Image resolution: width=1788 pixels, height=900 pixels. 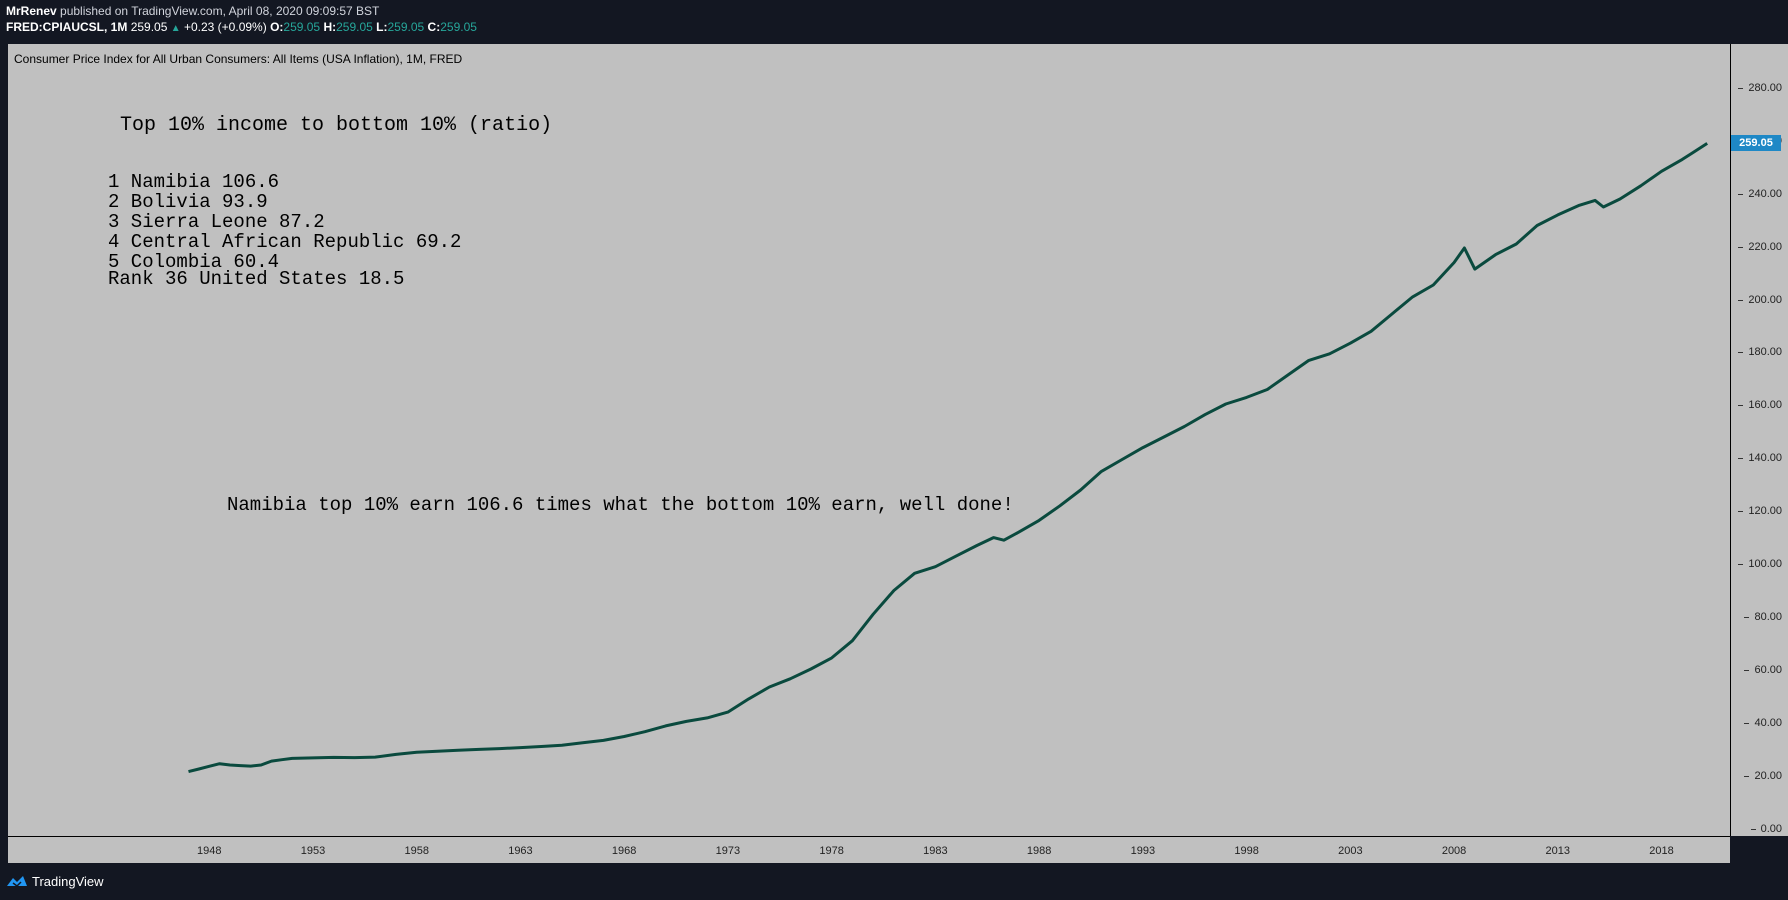 I want to click on time-tick-label: 1963, so click(x=520, y=851).